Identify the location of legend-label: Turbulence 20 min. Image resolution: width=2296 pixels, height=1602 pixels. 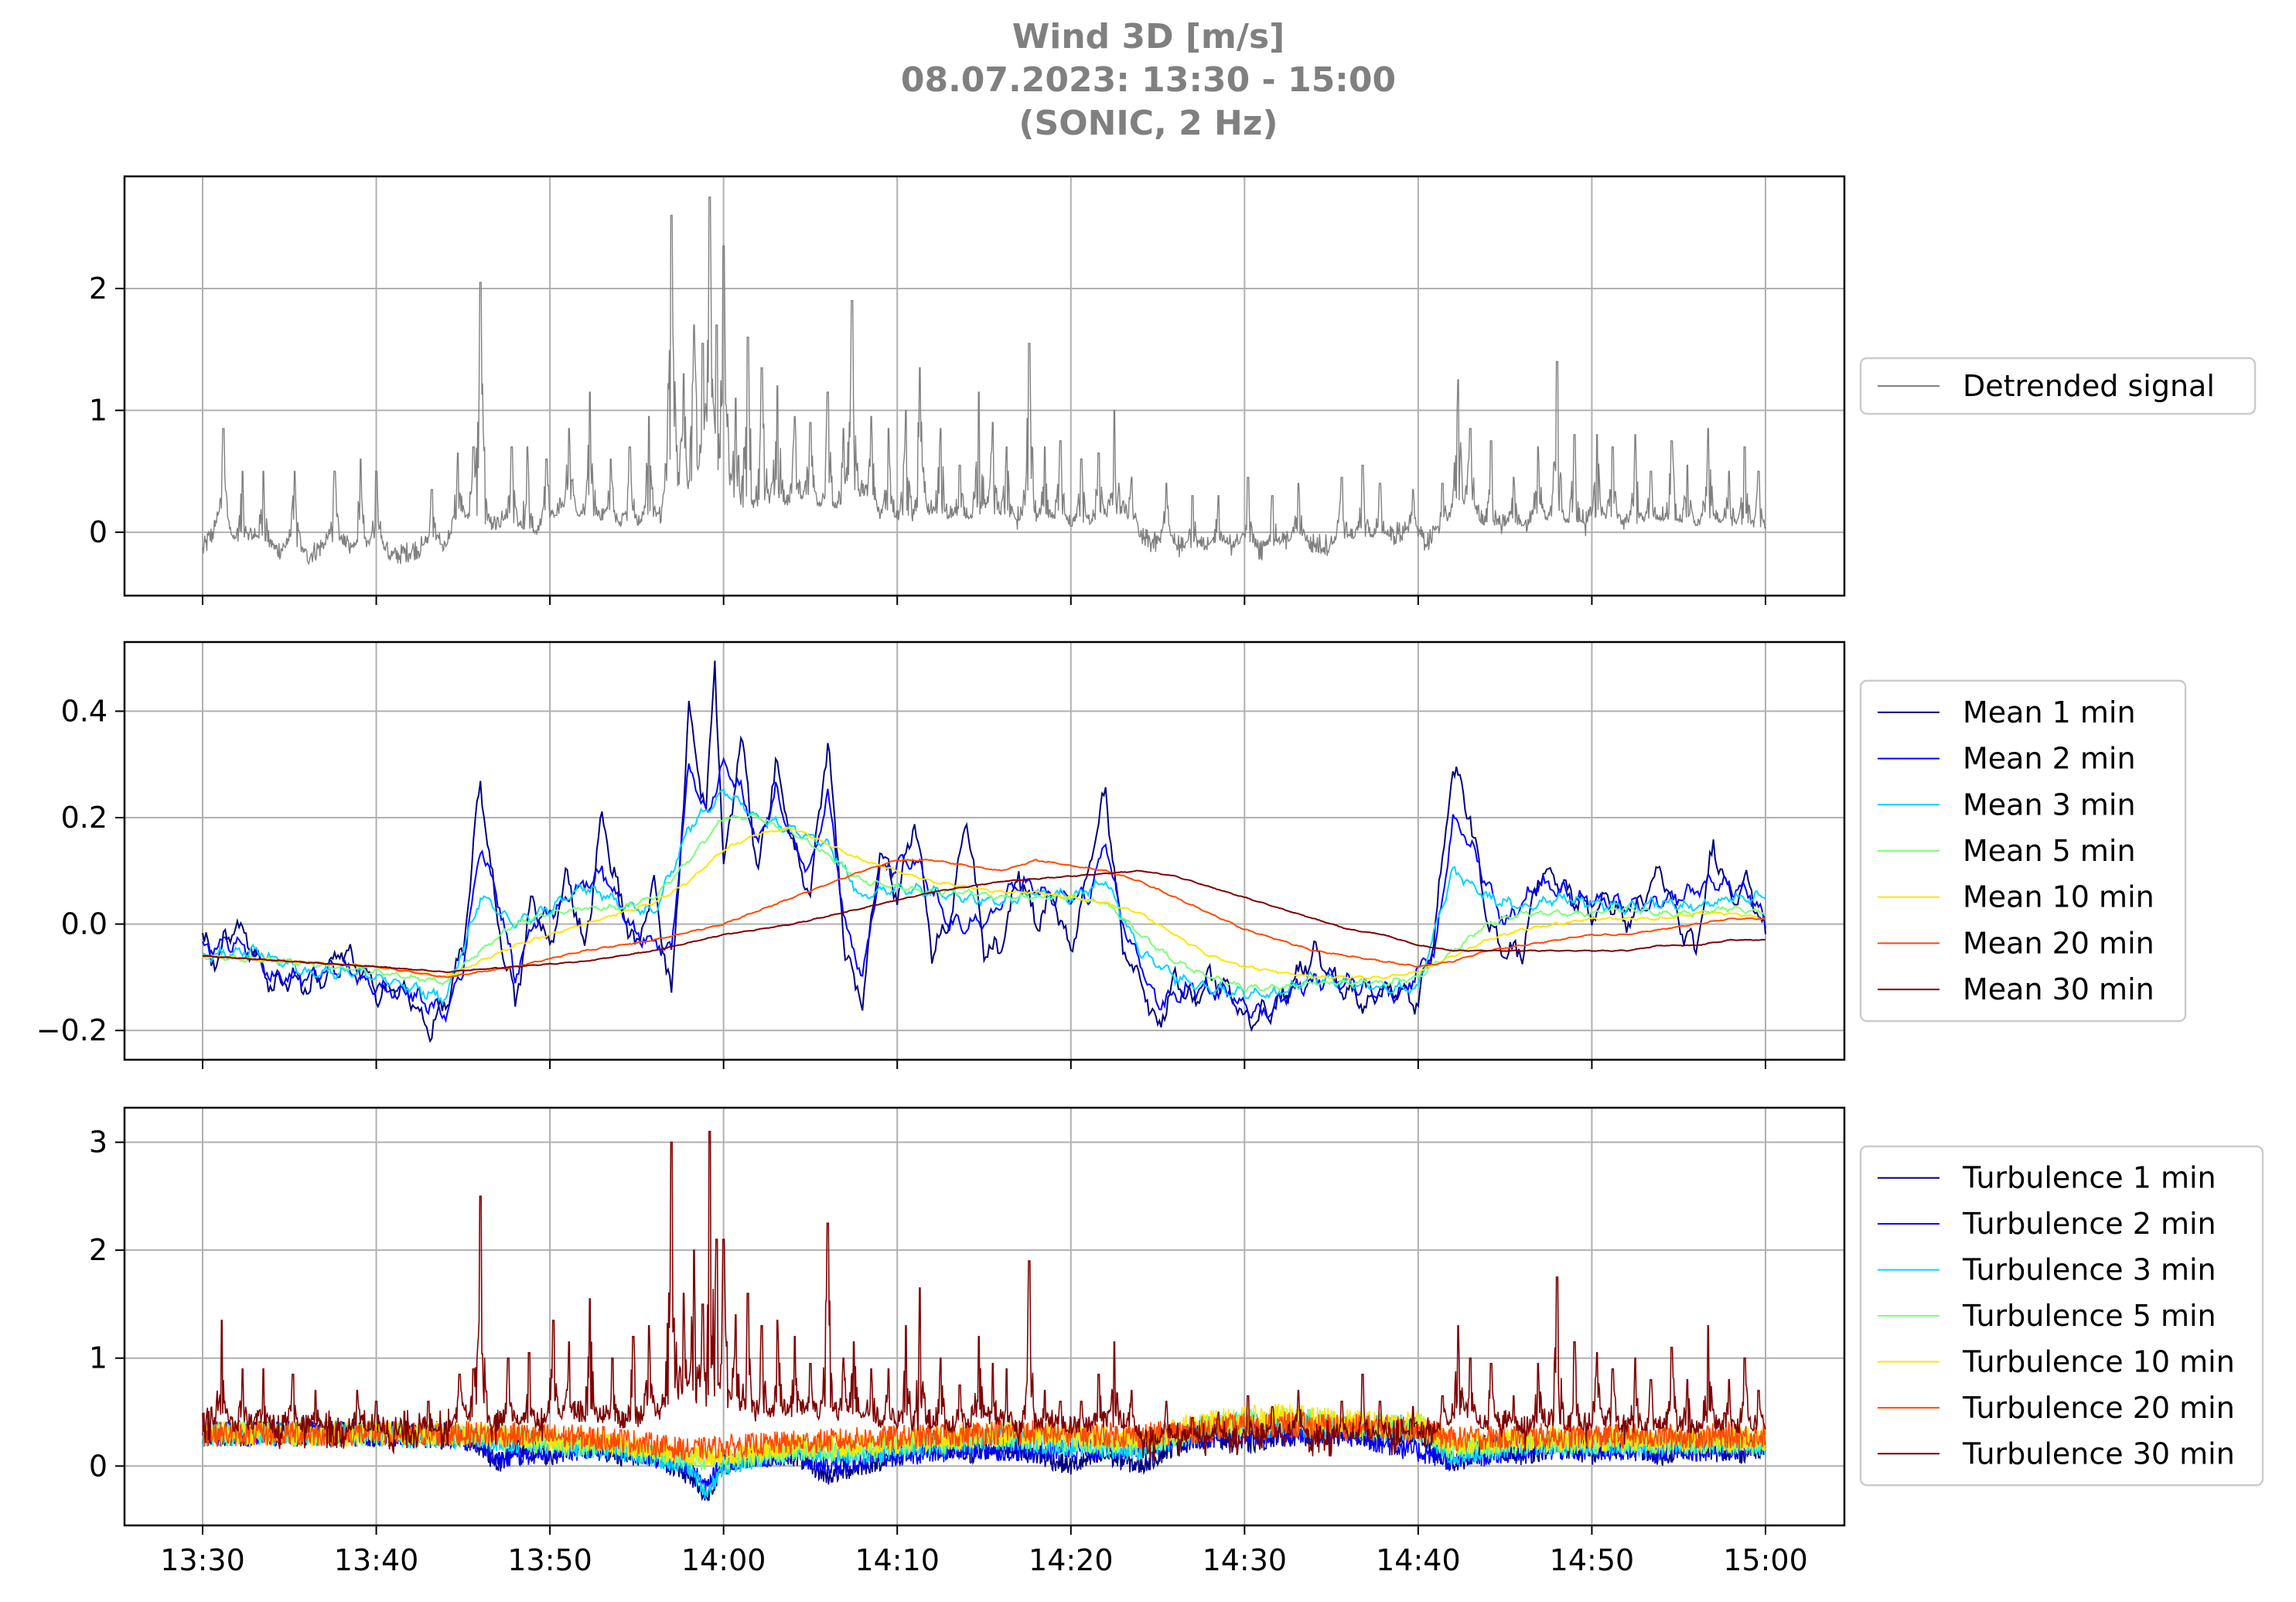
(2098, 1408).